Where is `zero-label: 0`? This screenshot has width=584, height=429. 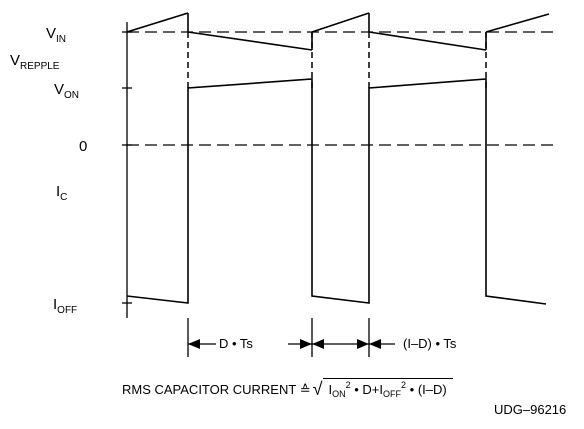
zero-label: 0 is located at coordinates (83, 146).